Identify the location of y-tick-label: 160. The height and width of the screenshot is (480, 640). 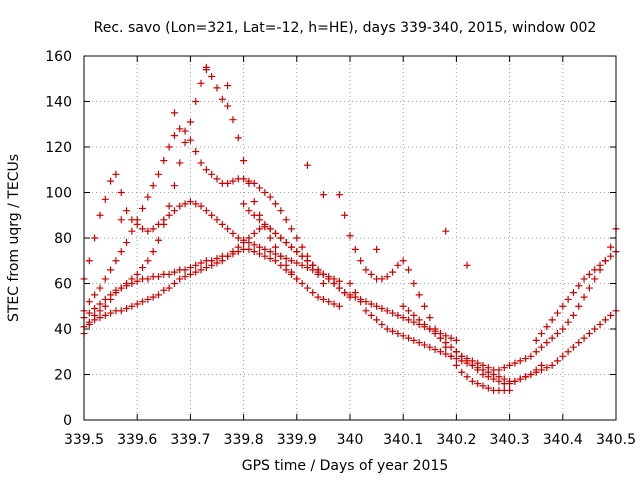
(58, 57).